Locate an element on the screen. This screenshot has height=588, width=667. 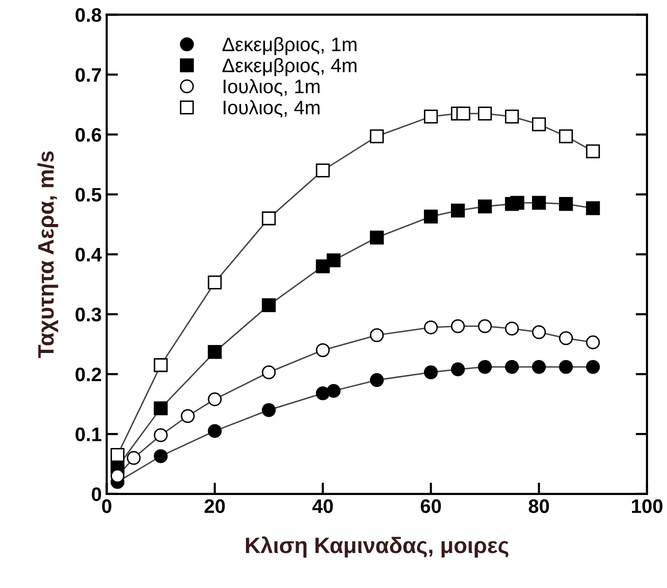
y-tick-label: 0.1 is located at coordinates (89, 434).